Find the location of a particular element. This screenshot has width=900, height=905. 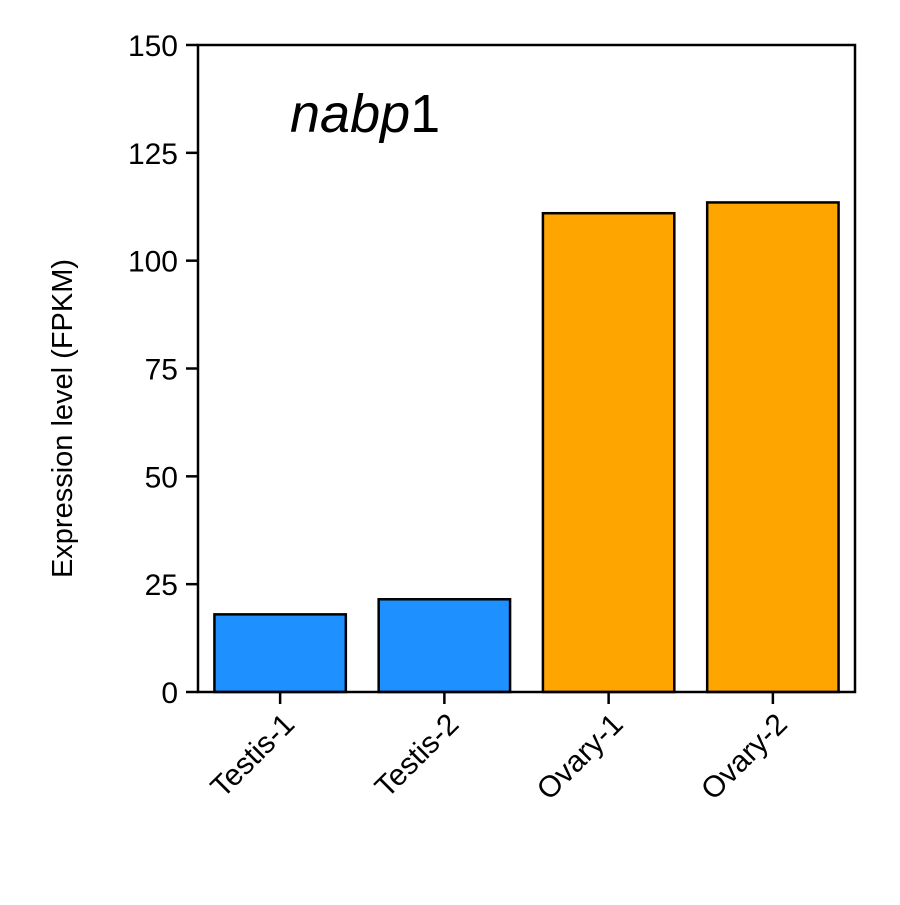

y-tick-label-50: 50 is located at coordinates (161, 477).